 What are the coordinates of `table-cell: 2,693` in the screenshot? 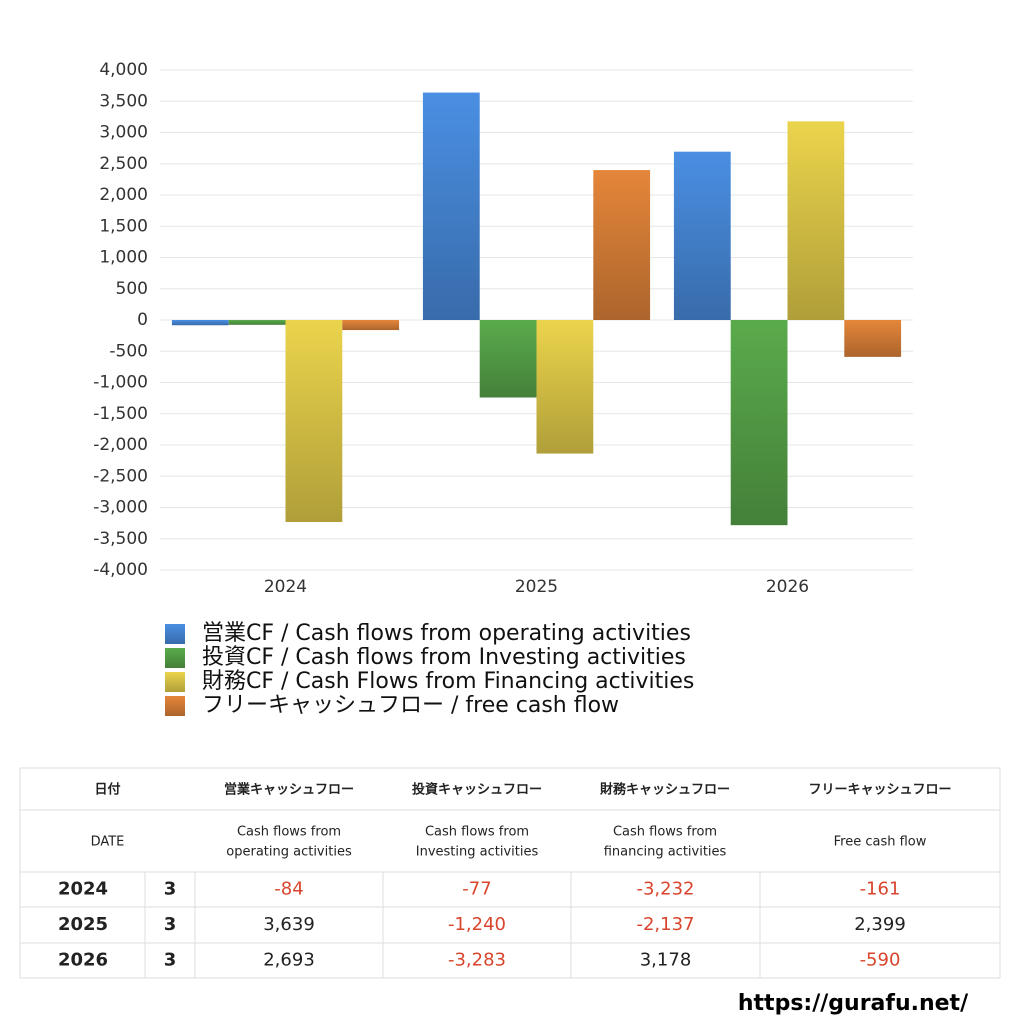 It's located at (289, 960).